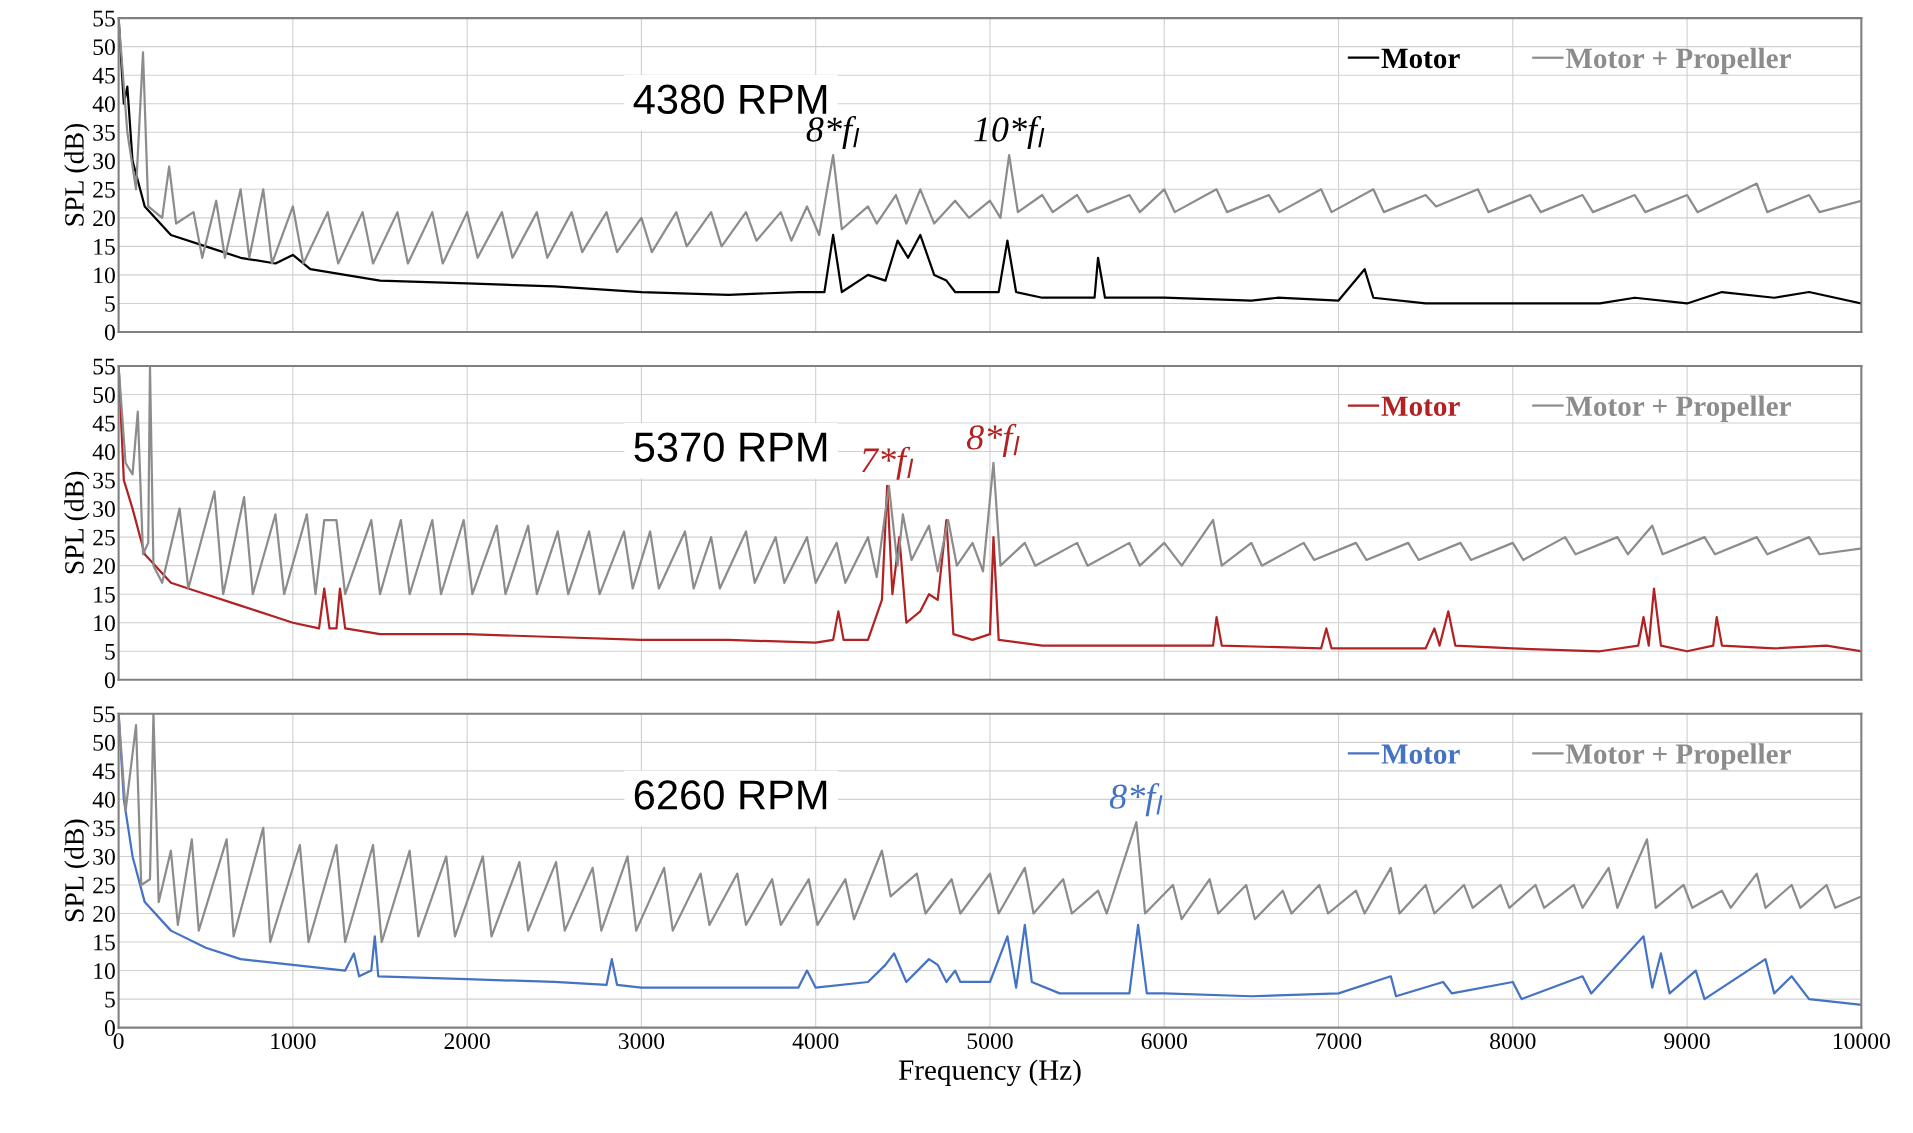 The image size is (1913, 1133). I want to click on annotation: 7*f$_{l}$, so click(888, 463).